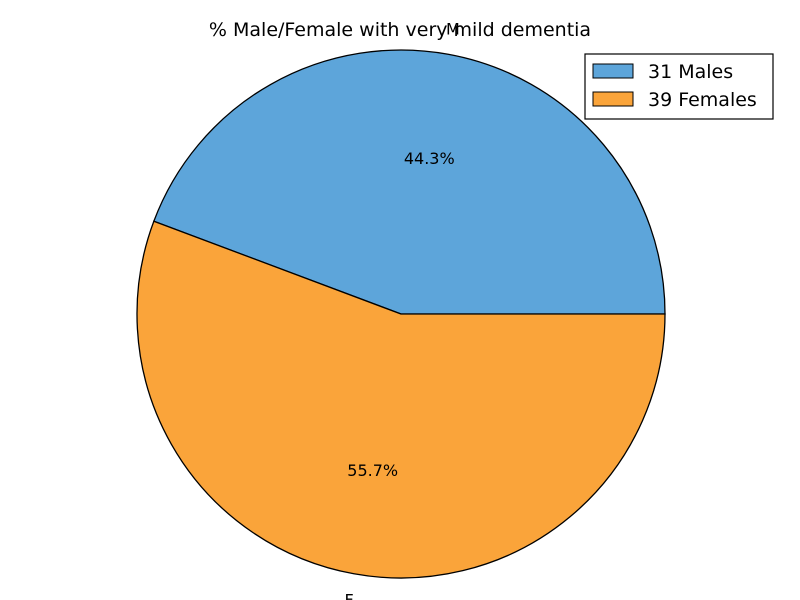 The width and height of the screenshot is (800, 600). Describe the element at coordinates (402, 309) in the screenshot. I see `pie-labels: 44.3% M 55.7% F` at that location.